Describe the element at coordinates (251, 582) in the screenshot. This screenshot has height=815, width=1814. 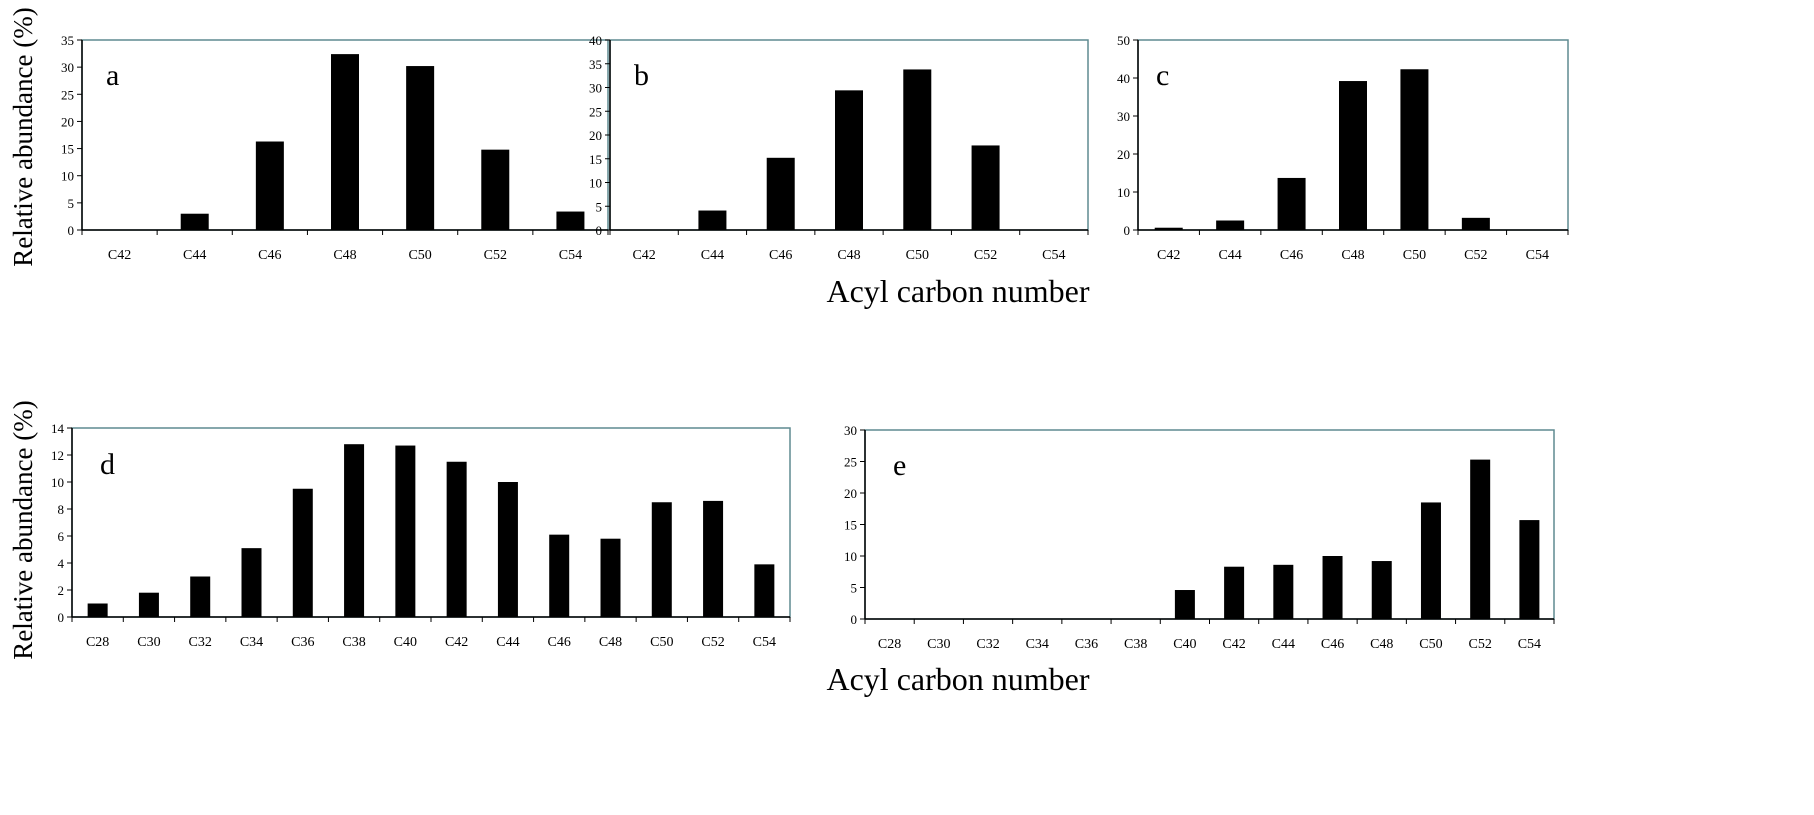
I see `bar-C34` at that location.